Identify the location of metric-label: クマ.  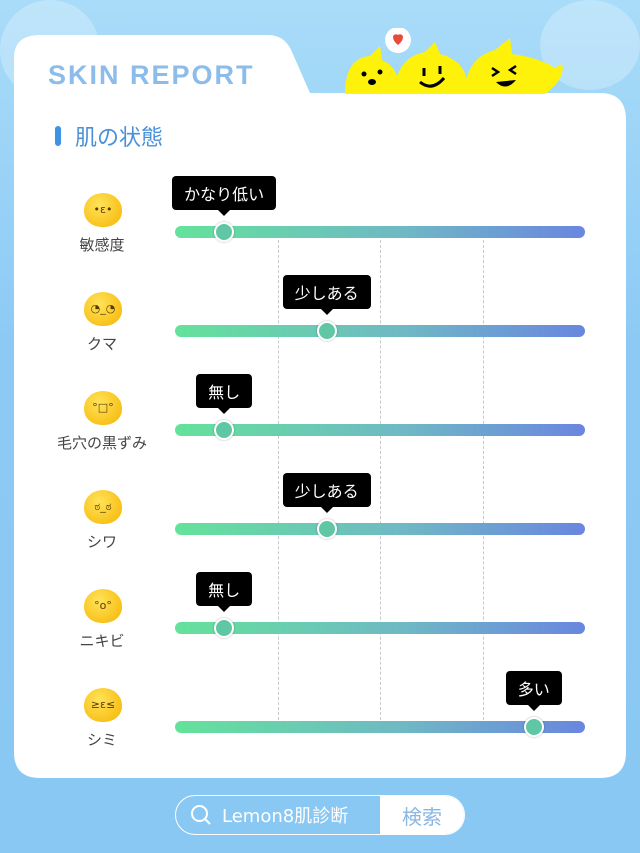
(101, 344).